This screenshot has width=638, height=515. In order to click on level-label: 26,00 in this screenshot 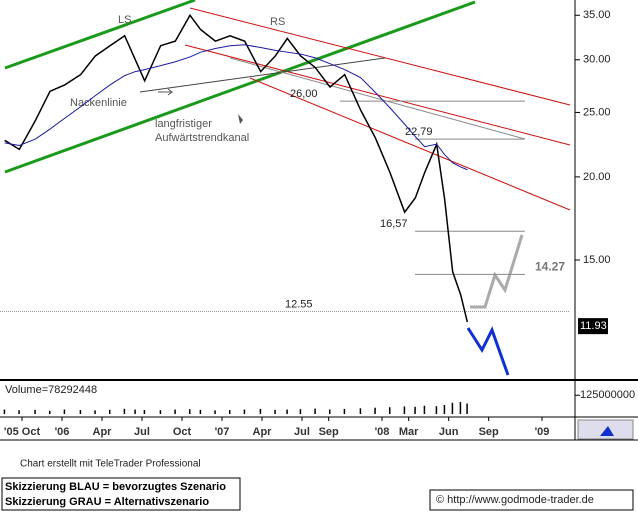, I will do `click(304, 94)`.